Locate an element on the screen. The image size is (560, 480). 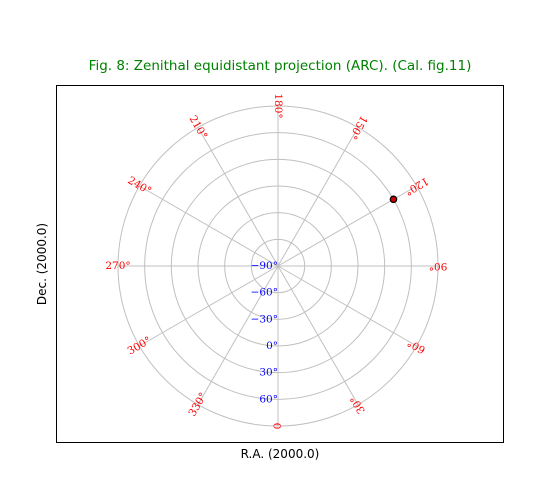
ra-label: 30° is located at coordinates (358, 404).